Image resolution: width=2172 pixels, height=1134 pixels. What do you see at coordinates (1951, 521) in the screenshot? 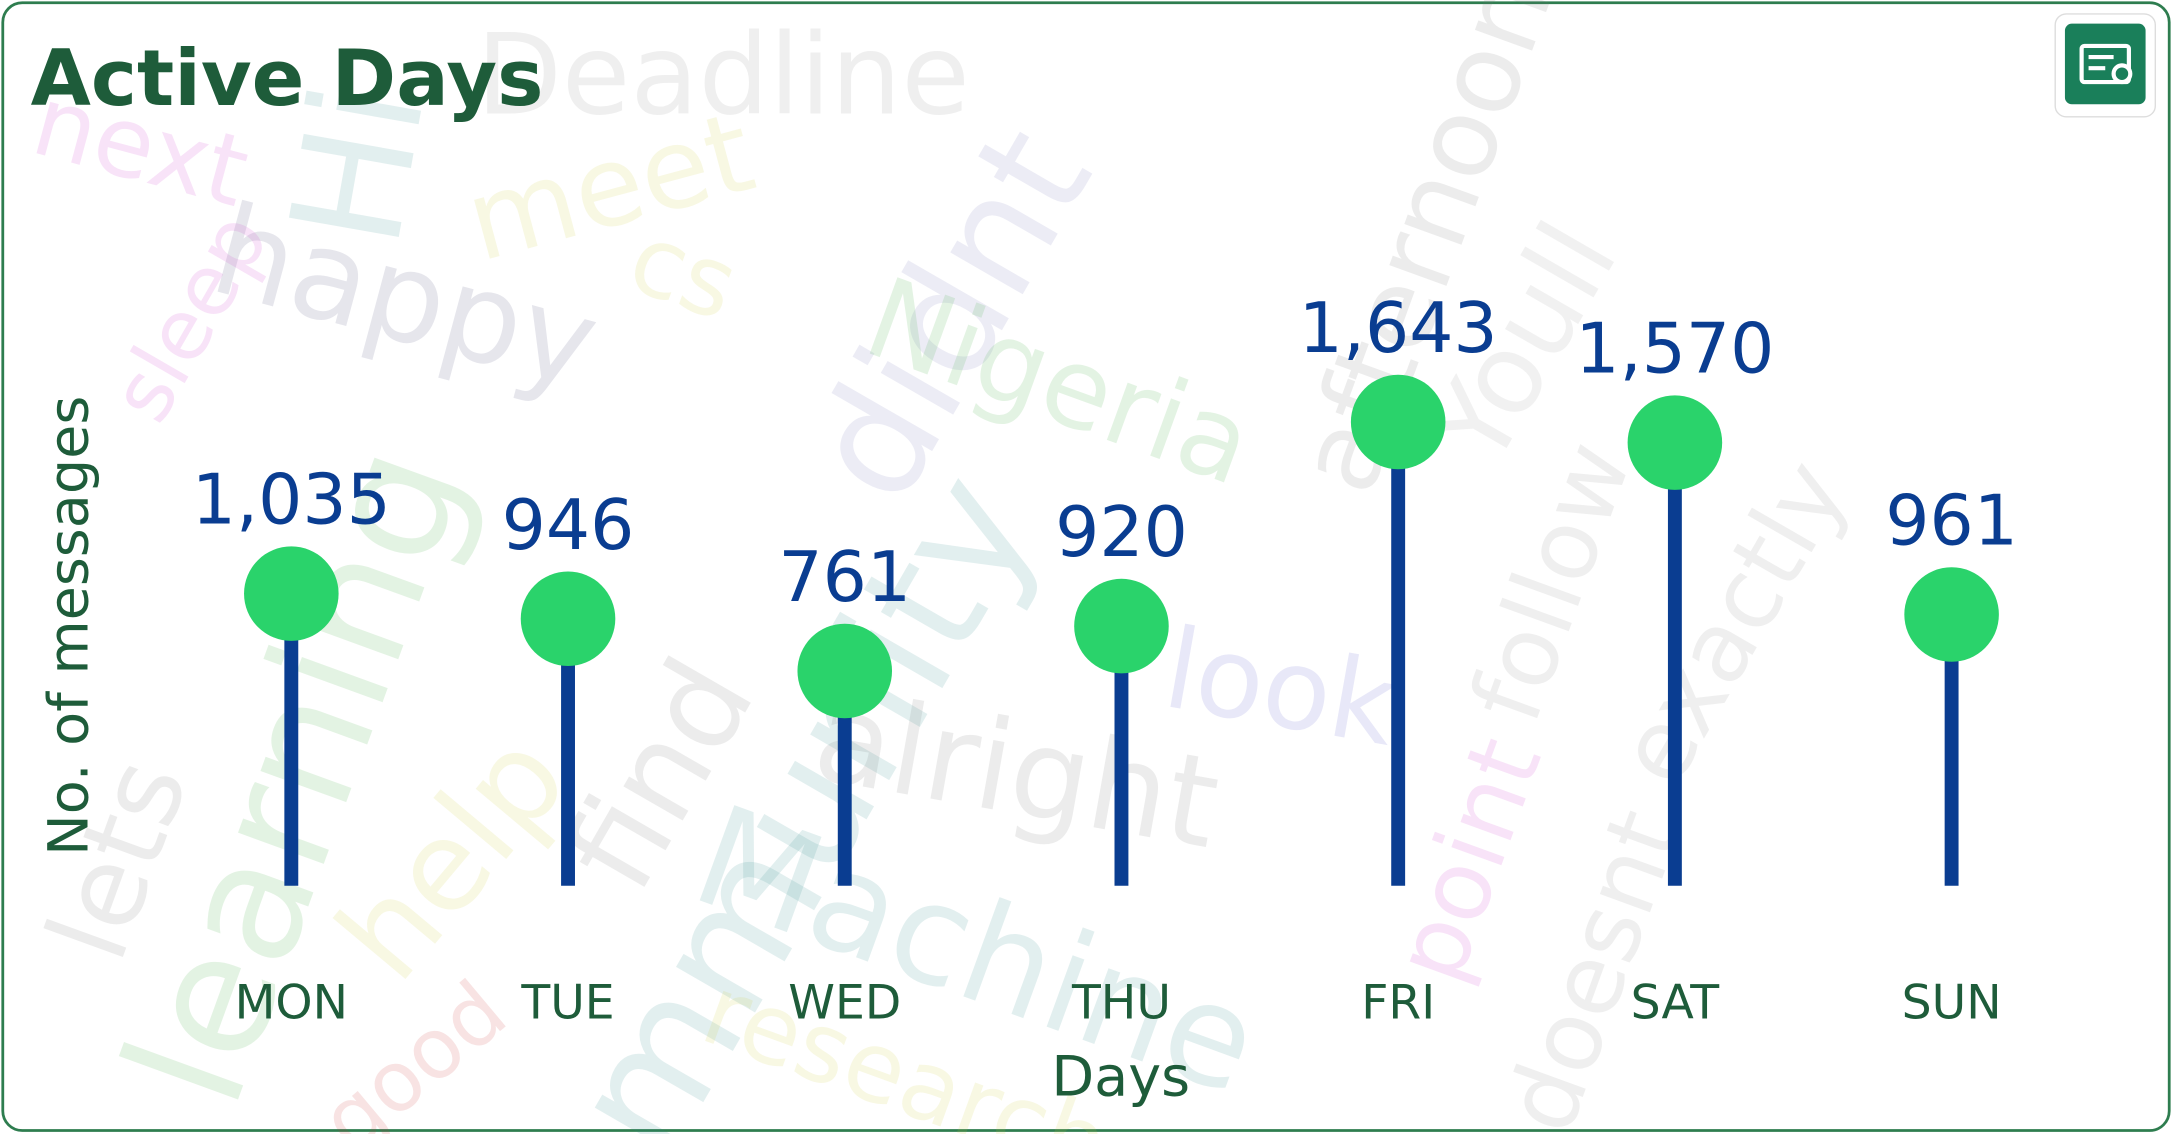
I see `value-label: 961` at bounding box center [1951, 521].